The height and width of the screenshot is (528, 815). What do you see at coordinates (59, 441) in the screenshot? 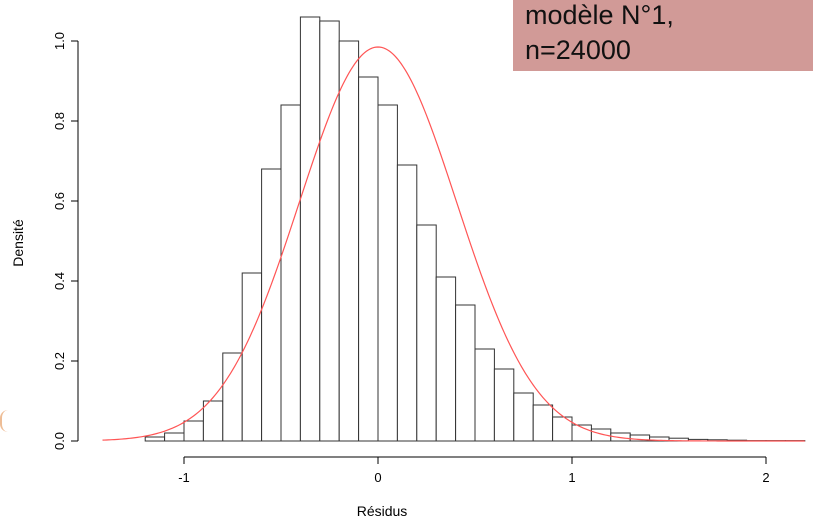
I see `y-tick-label: 0.0` at bounding box center [59, 441].